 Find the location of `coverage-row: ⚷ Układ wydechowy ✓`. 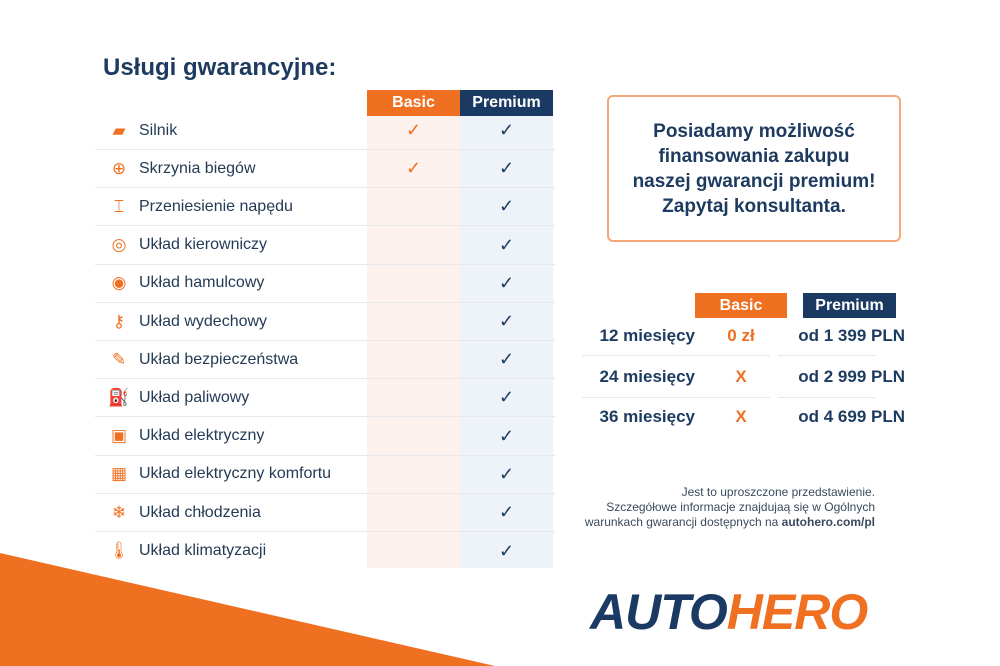

coverage-row: ⚷ Układ wydechowy ✓ is located at coordinates (325, 322).